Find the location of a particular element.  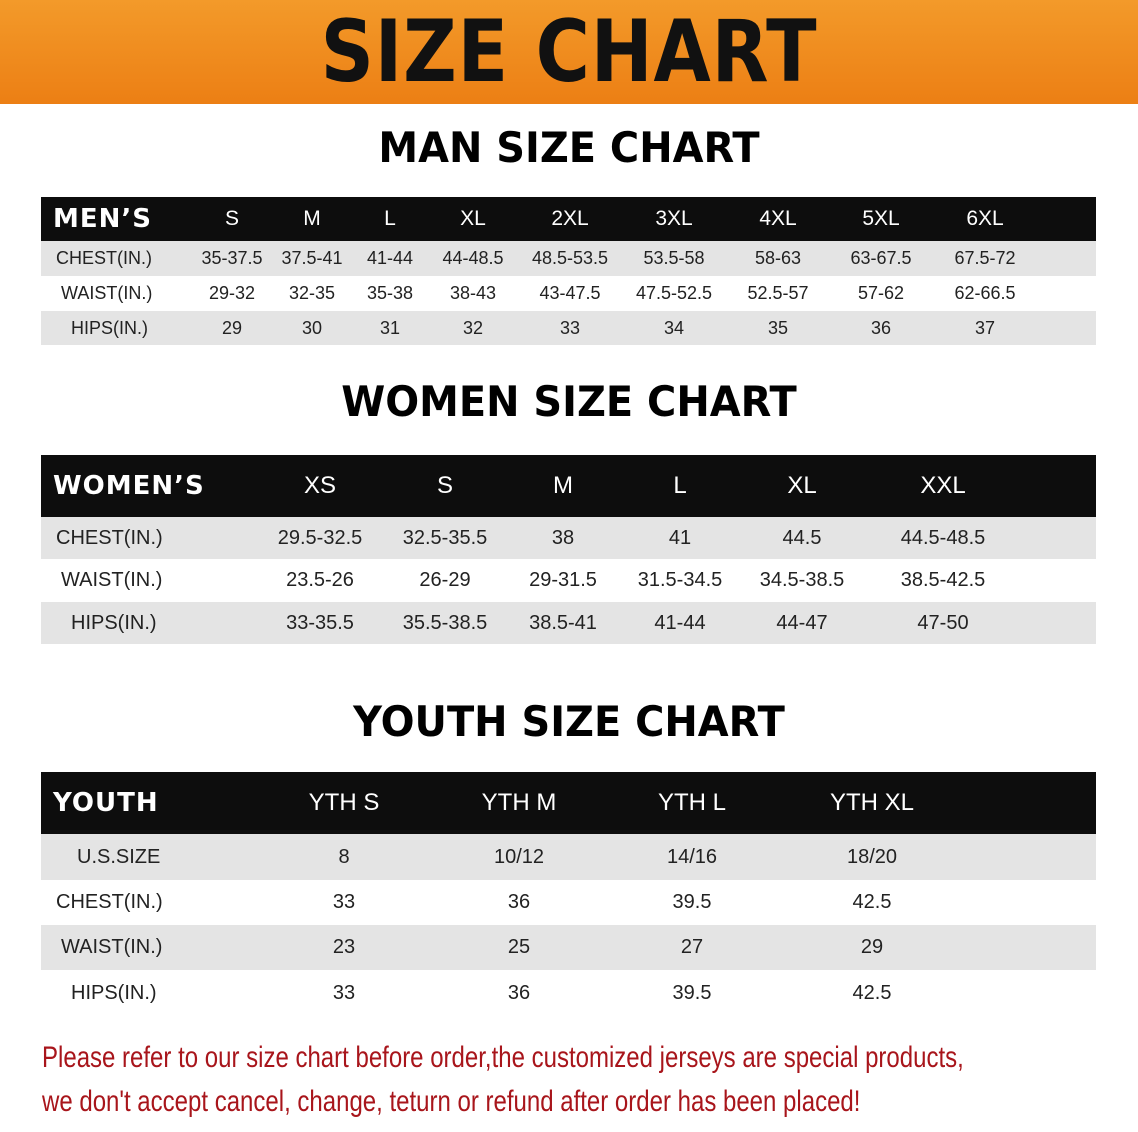

table-cell: 31.5-34.5 is located at coordinates (680, 580).